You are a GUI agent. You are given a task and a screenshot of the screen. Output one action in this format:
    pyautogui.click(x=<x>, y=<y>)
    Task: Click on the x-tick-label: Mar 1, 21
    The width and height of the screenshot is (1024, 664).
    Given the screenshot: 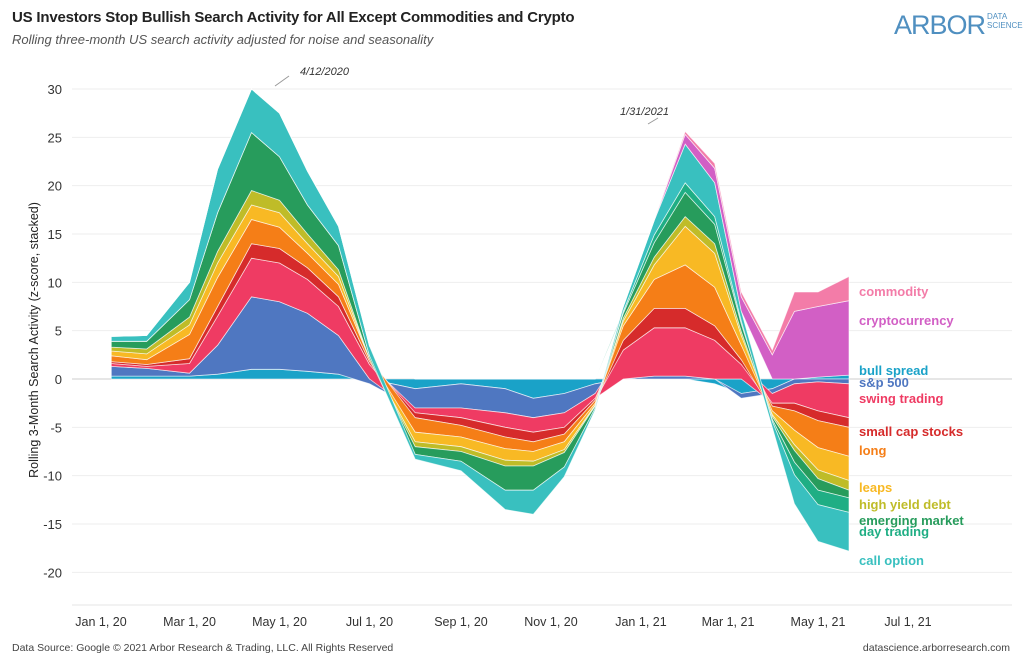 What is the action you would take?
    pyautogui.click(x=728, y=622)
    